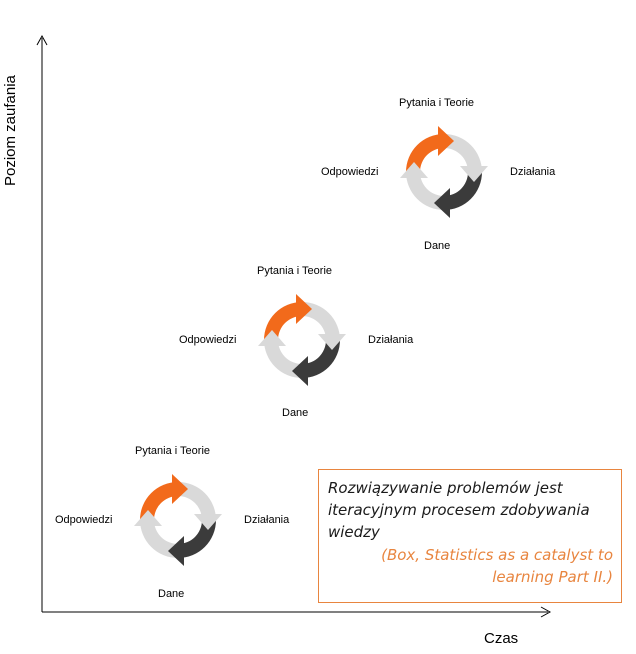 Image resolution: width=636 pixels, height=654 pixels. What do you see at coordinates (533, 172) in the screenshot?
I see `cycle-3-label-right: Działania` at bounding box center [533, 172].